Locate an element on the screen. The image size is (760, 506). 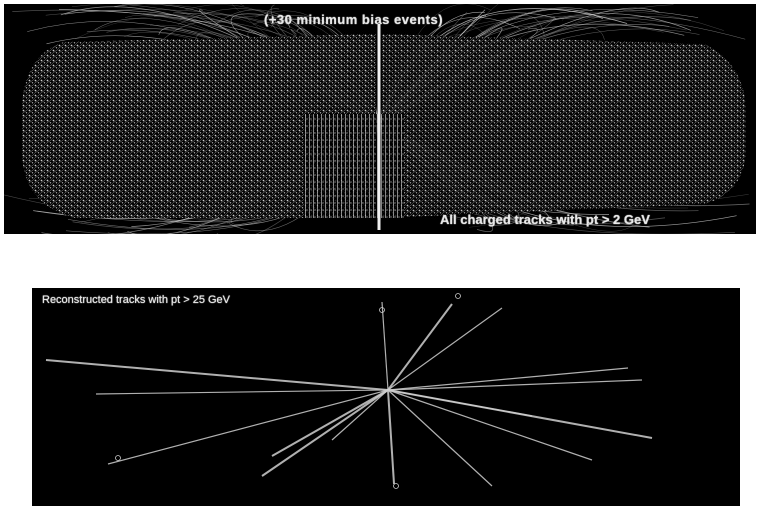
bottom-panel-title: Reconstructed tracks with pt > 25 GeV is located at coordinates (136, 300).